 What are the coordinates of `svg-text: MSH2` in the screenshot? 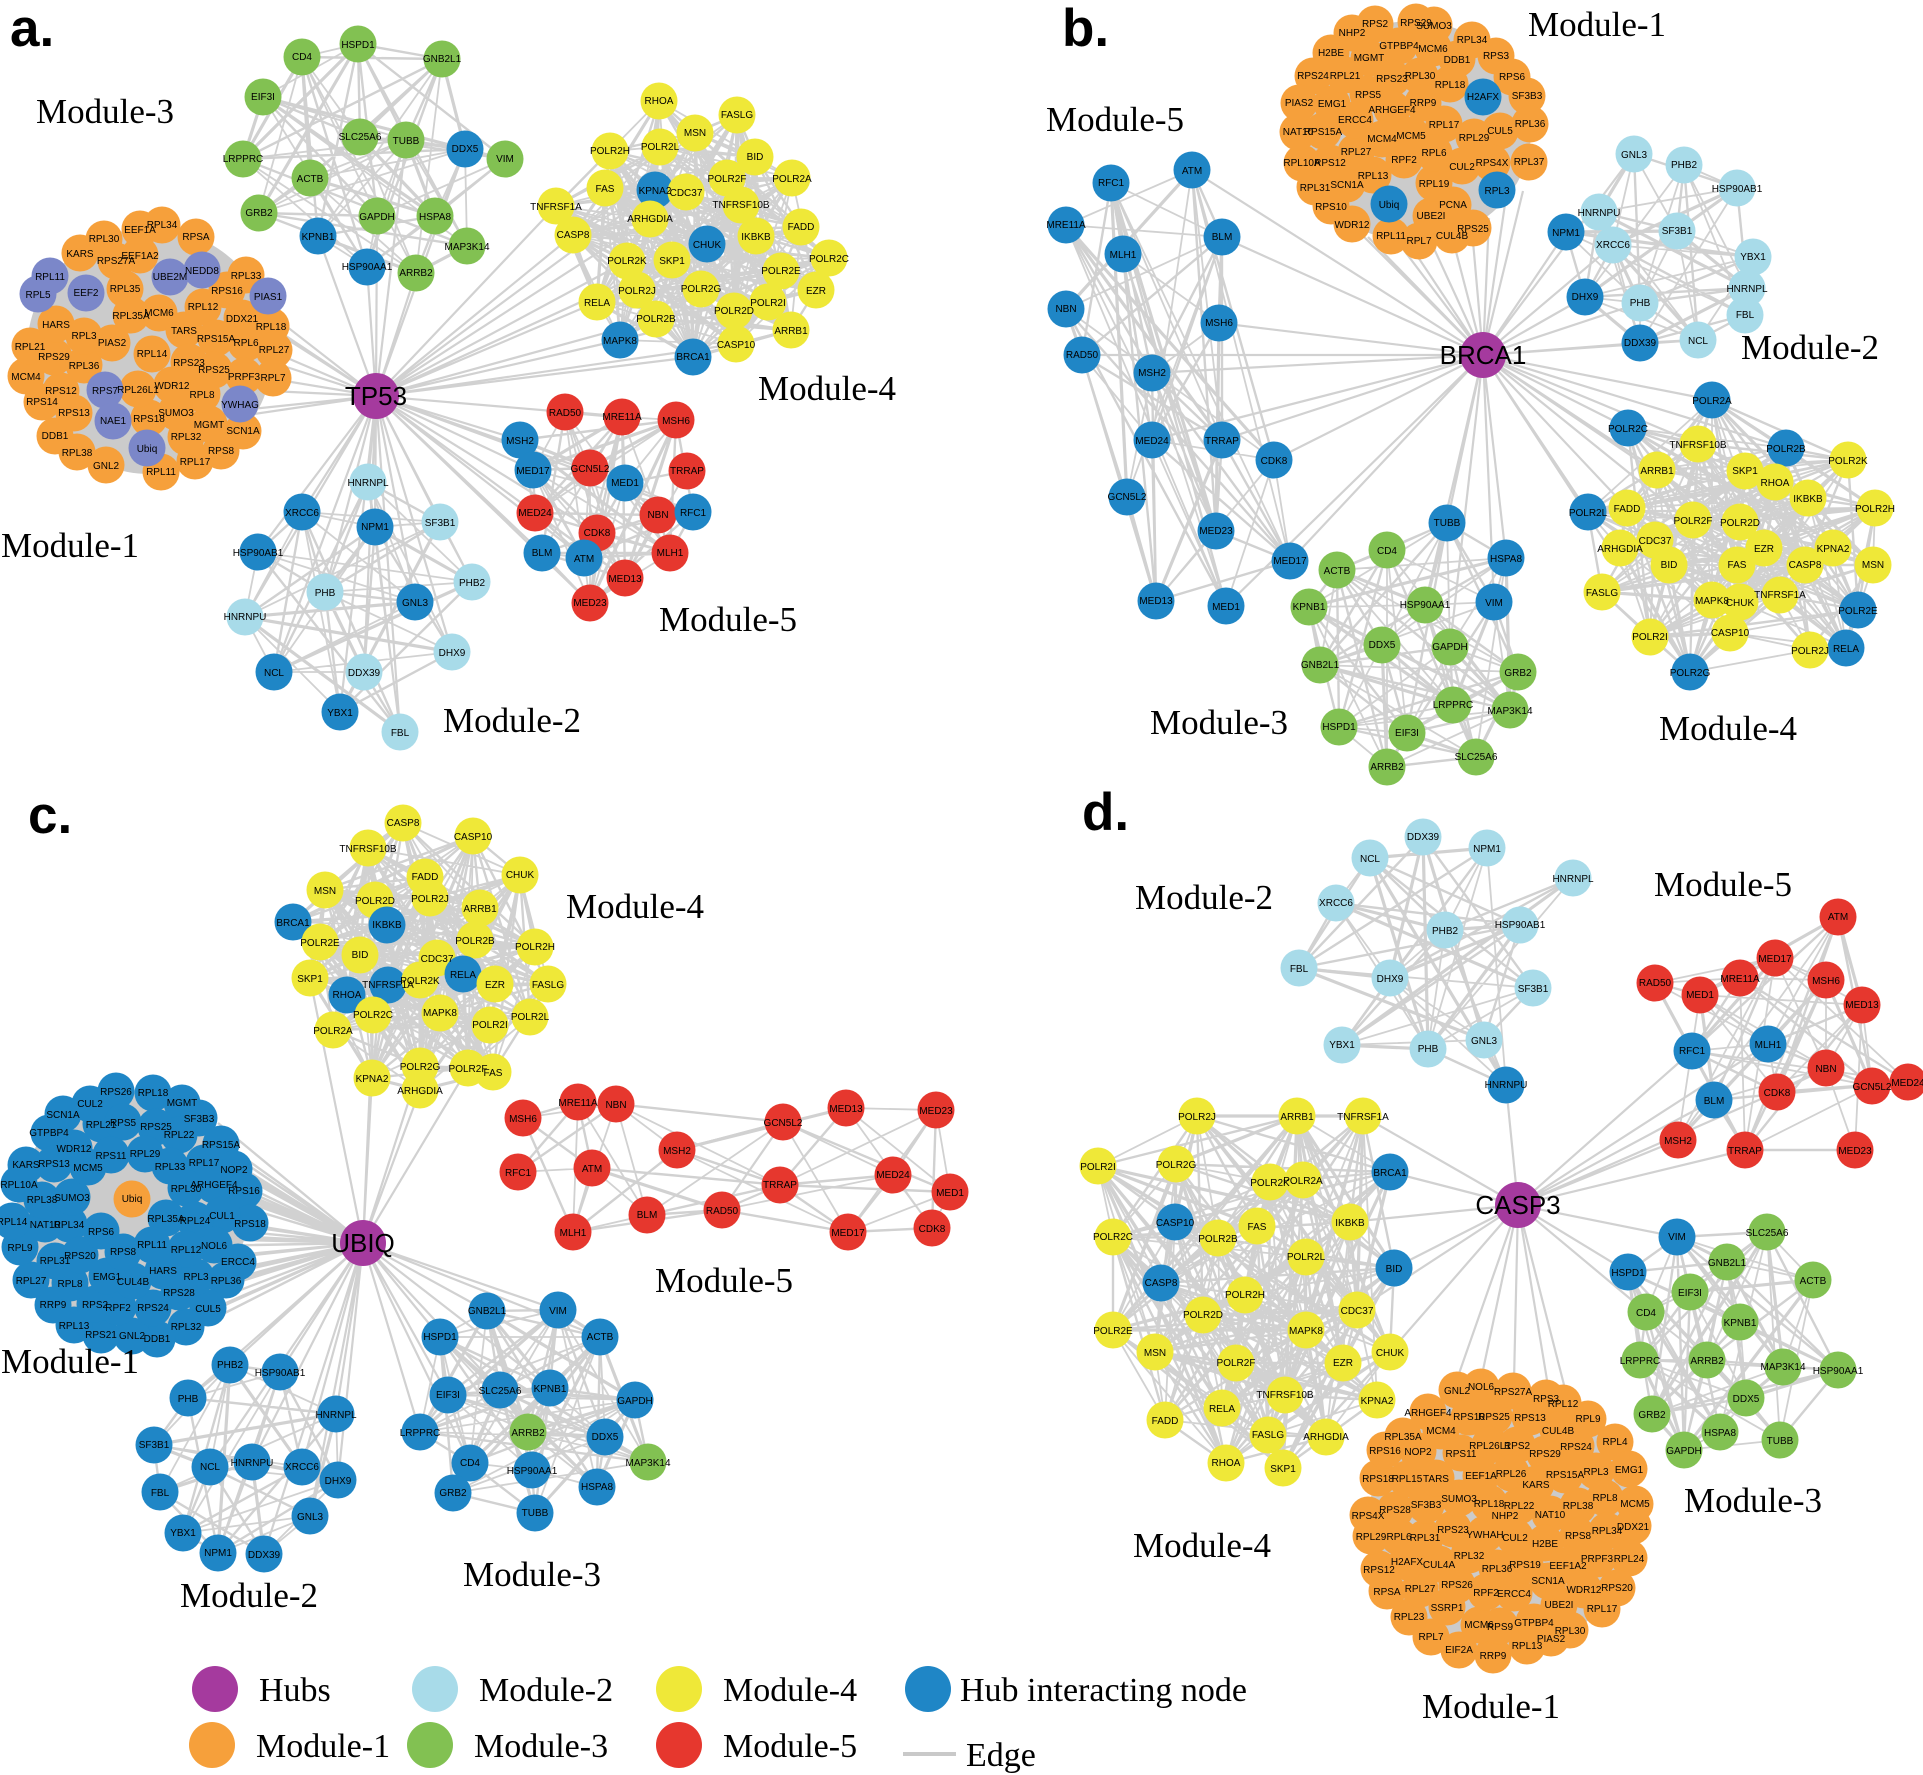 It's located at (1678, 1141).